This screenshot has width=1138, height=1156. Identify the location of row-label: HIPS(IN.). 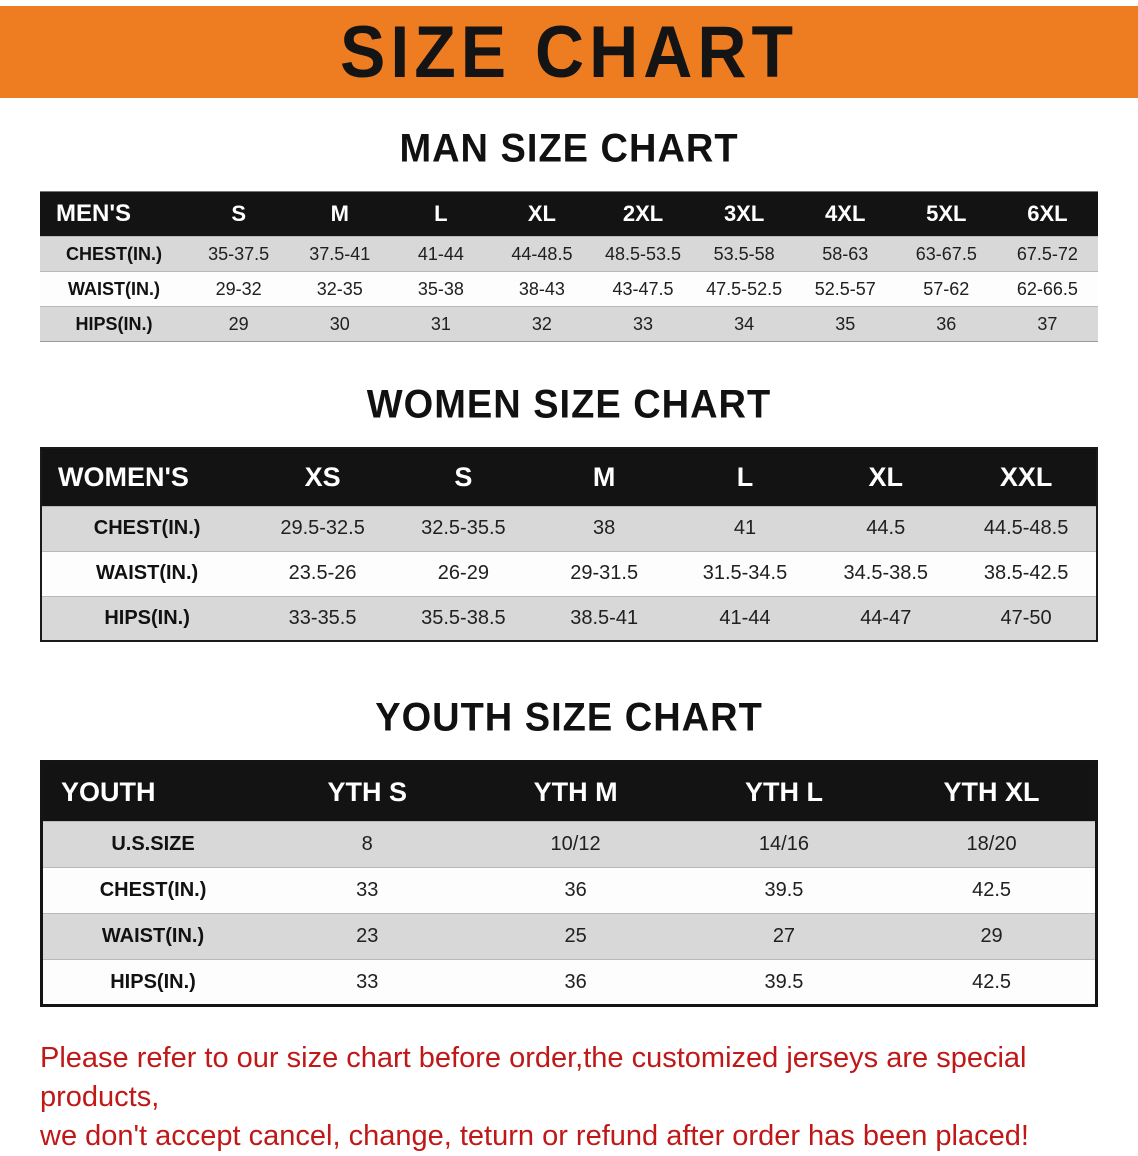
(147, 618).